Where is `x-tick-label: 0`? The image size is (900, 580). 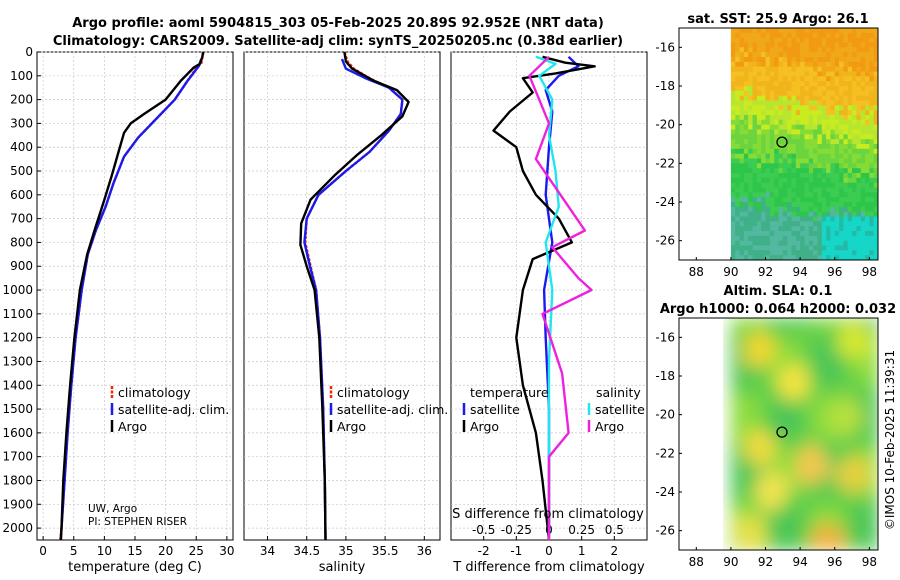 x-tick-label: 0 is located at coordinates (549, 551).